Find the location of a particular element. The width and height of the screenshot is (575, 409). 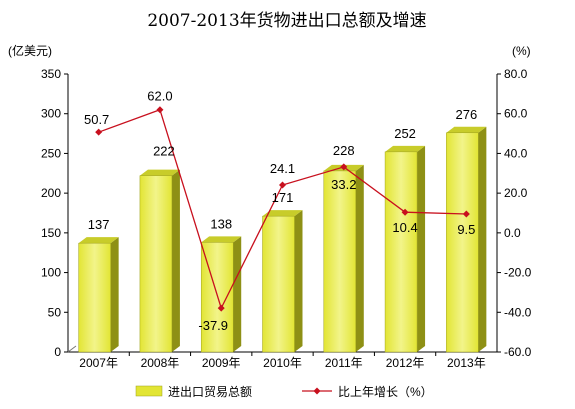

legend-line-marker is located at coordinates (317, 391).